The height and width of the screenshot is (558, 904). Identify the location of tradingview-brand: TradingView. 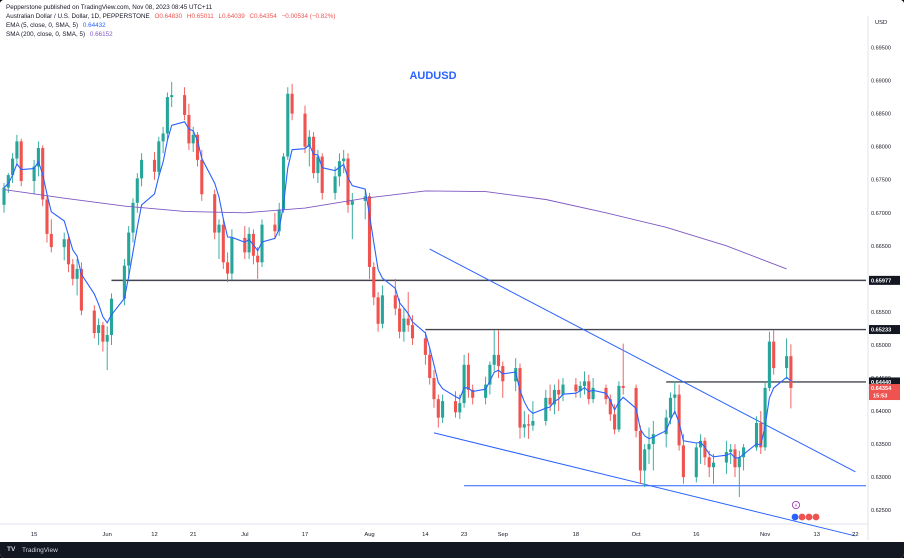
(40, 550).